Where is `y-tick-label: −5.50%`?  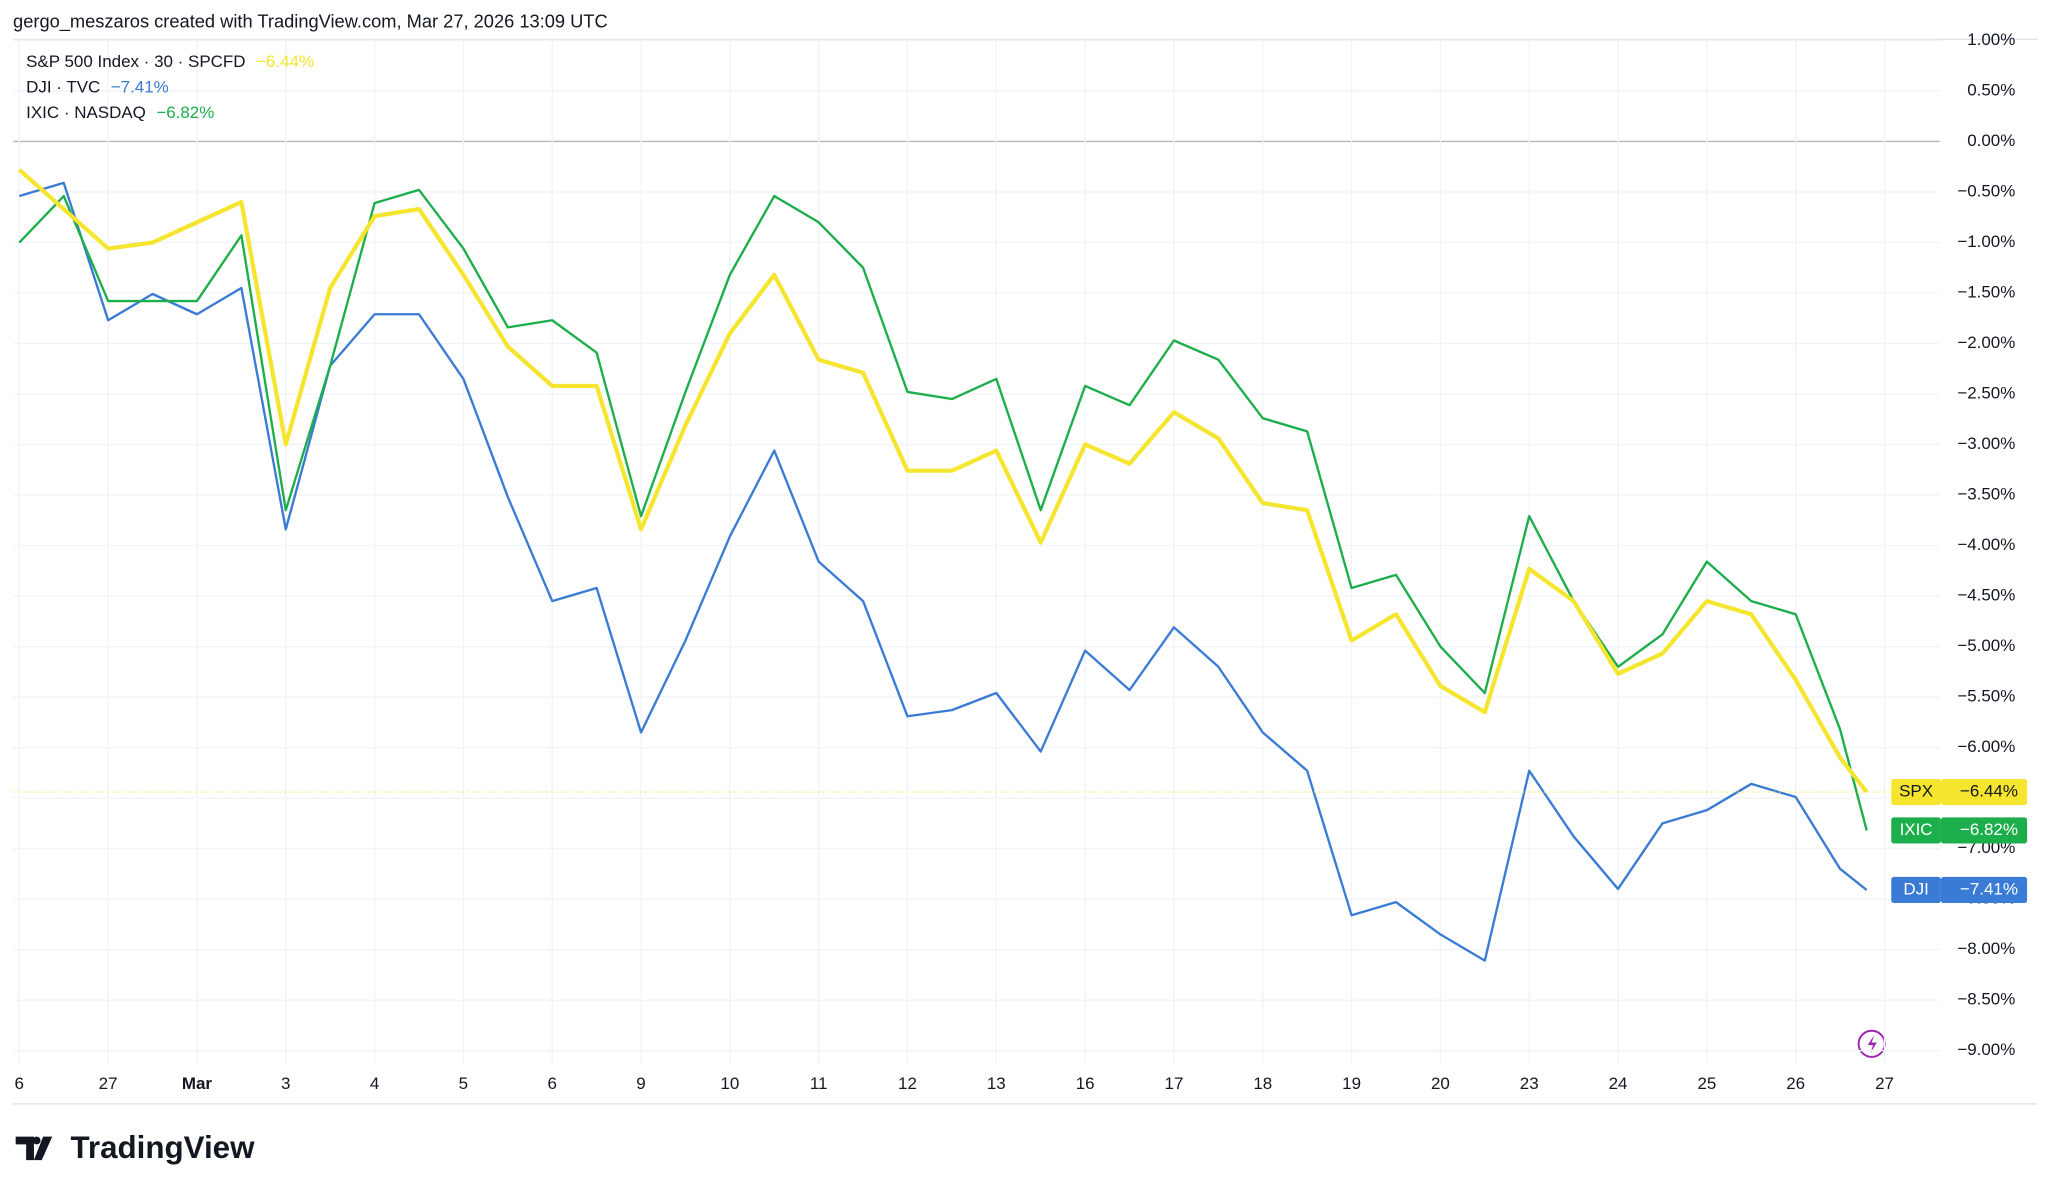
y-tick-label: −5.50% is located at coordinates (1986, 696).